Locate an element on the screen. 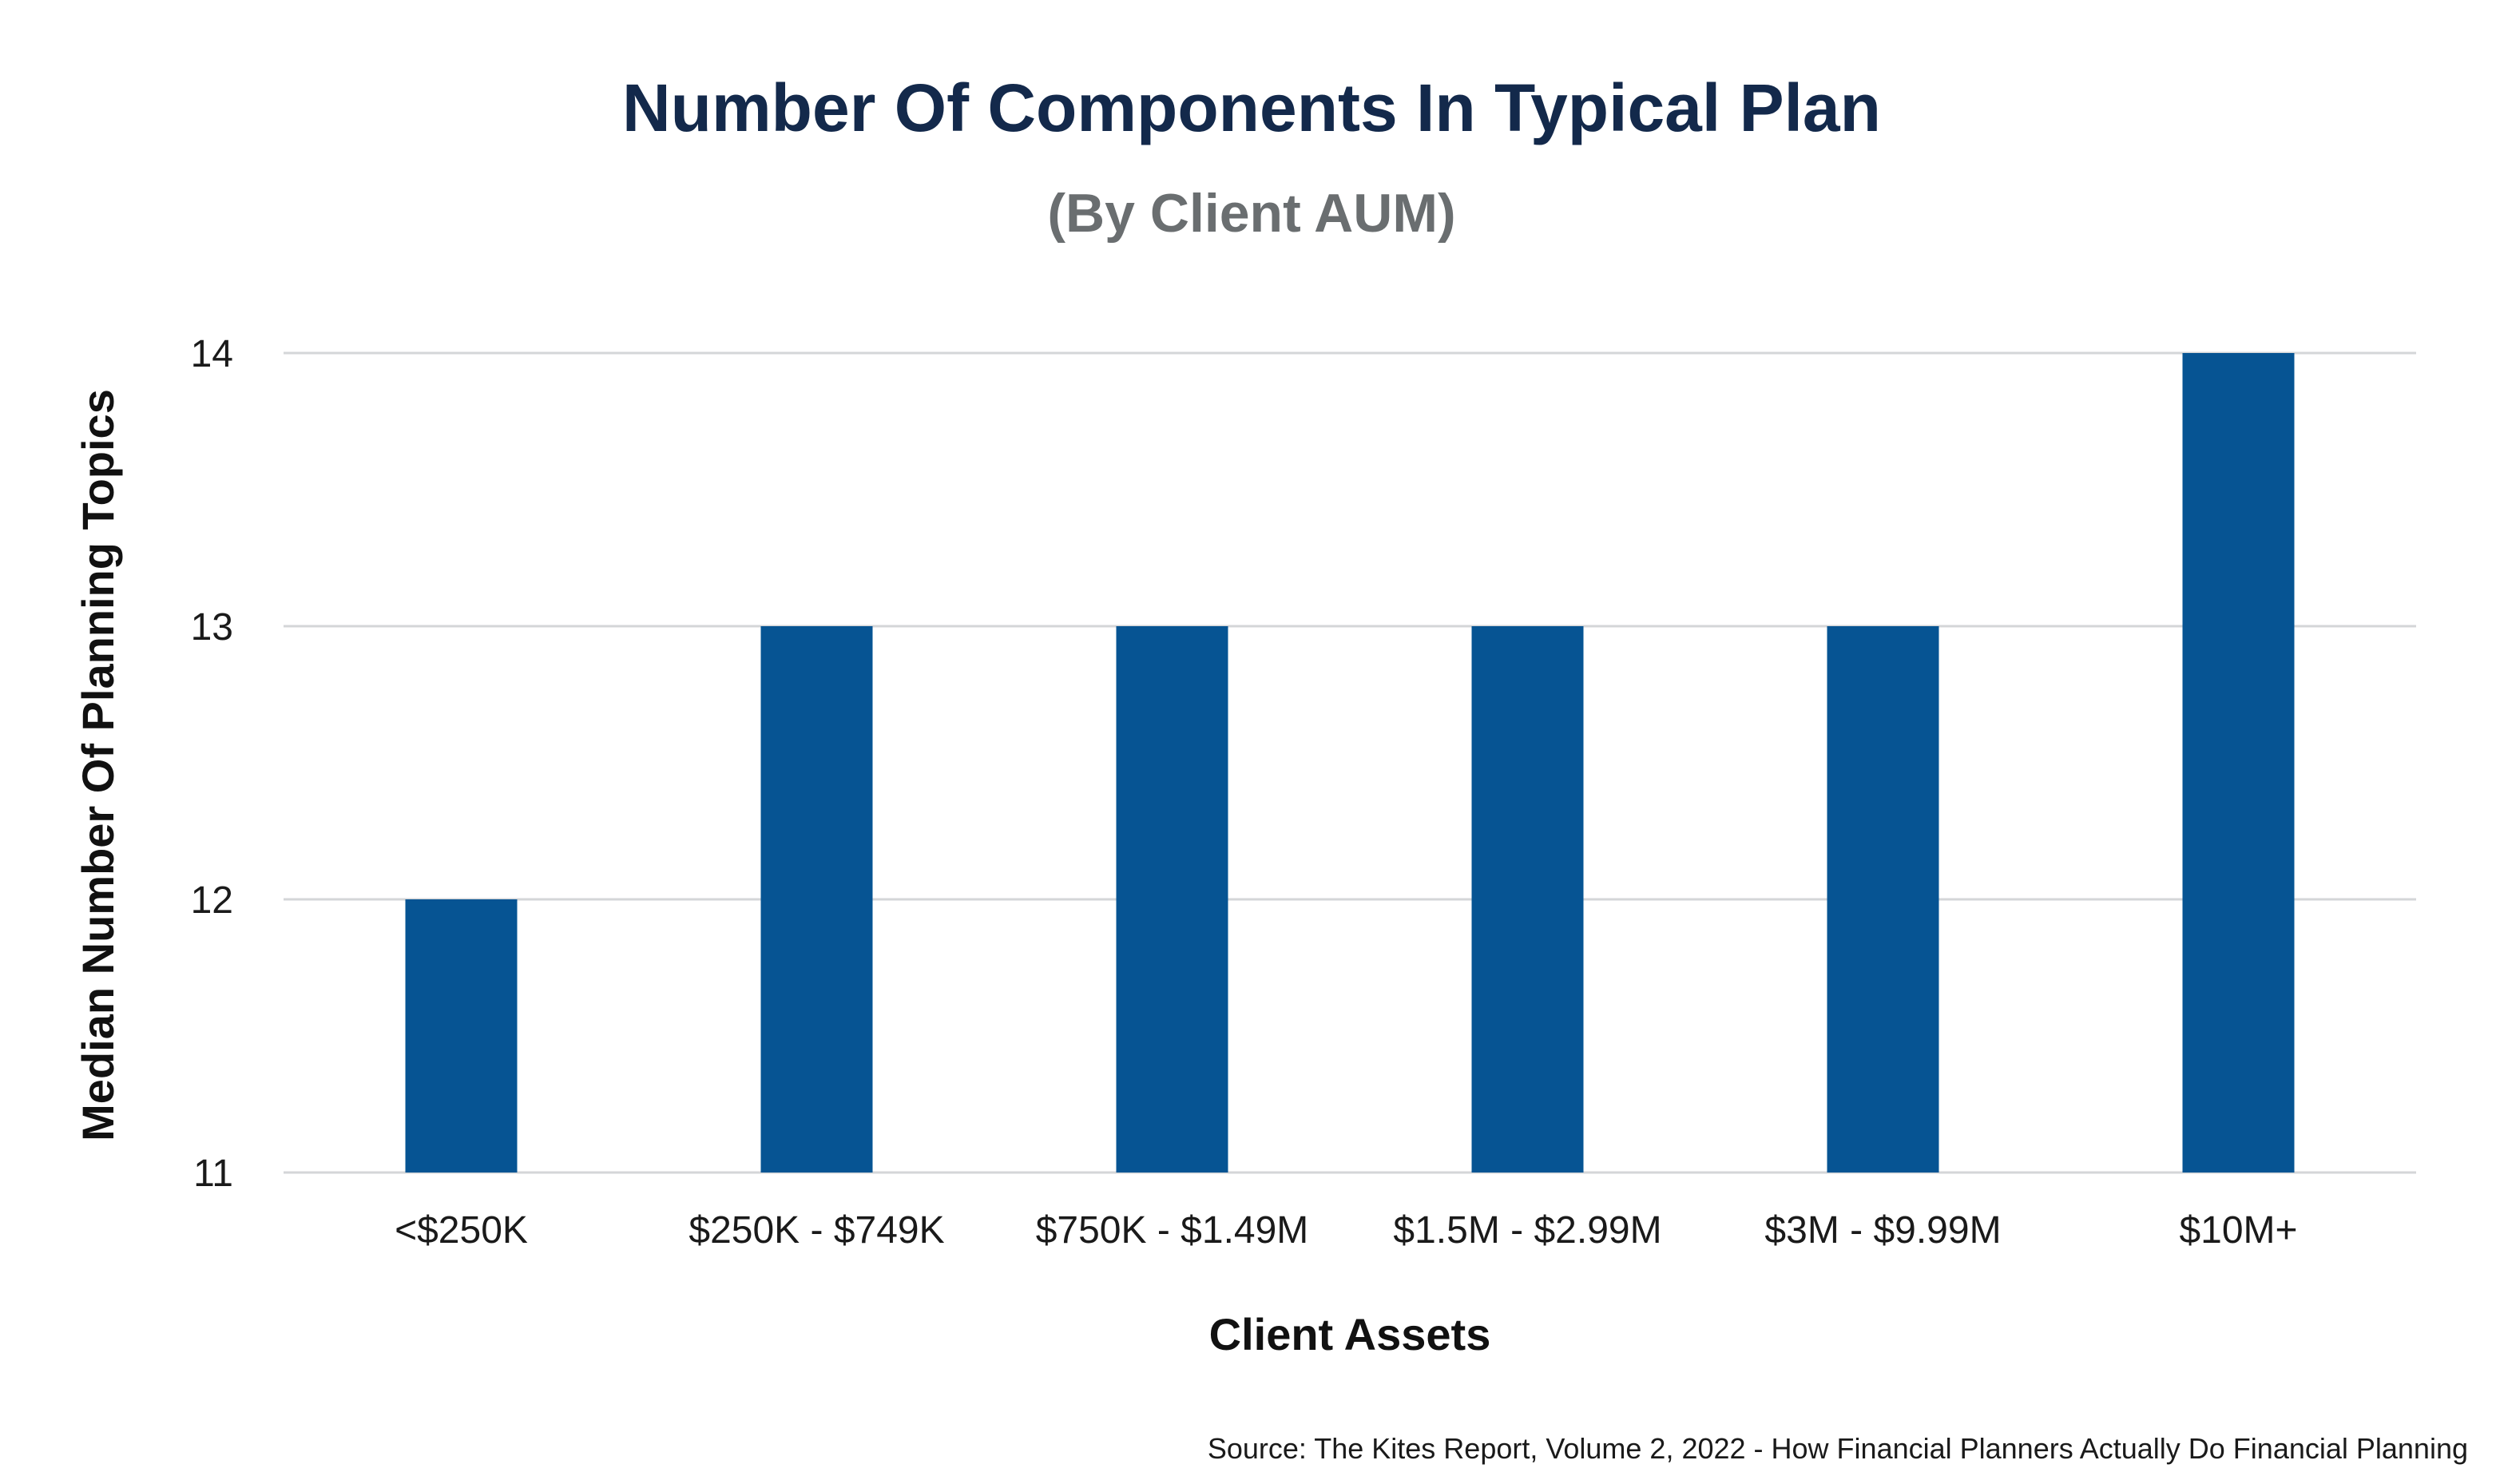  x-tick-label: $250K - $749K is located at coordinates (816, 1230).